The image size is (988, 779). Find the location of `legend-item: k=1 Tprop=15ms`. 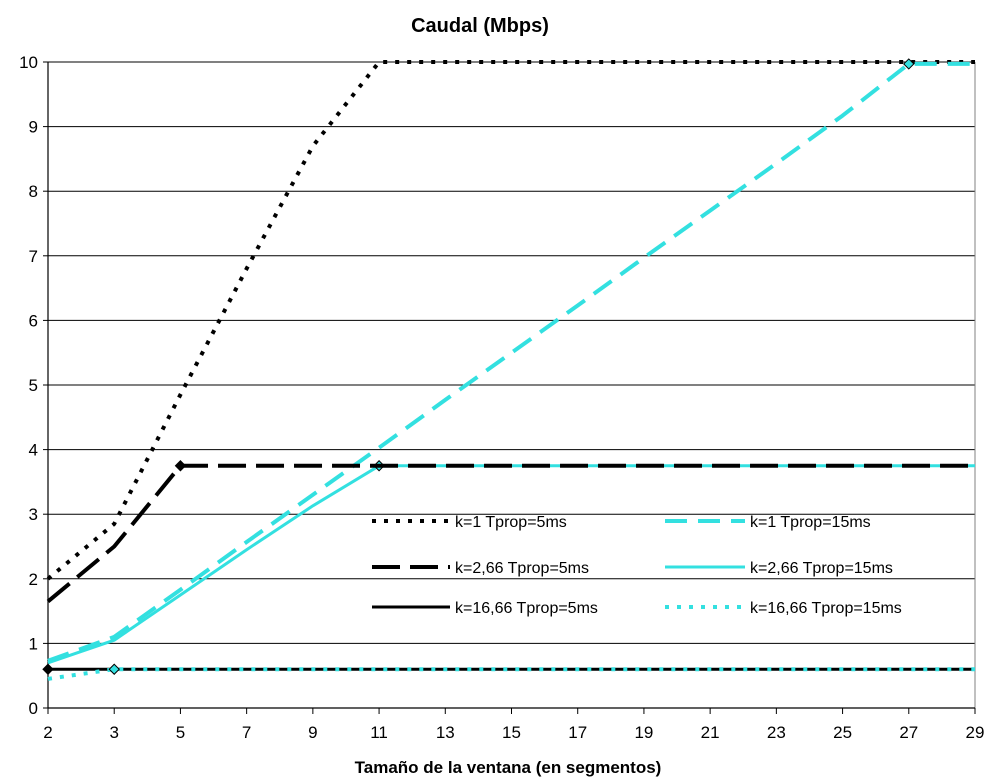

legend-item: k=1 Tprop=15ms is located at coordinates (768, 522).